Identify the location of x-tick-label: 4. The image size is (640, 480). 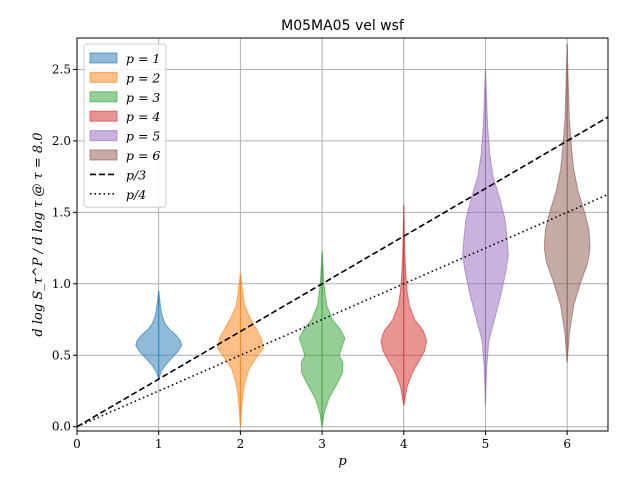
(404, 444).